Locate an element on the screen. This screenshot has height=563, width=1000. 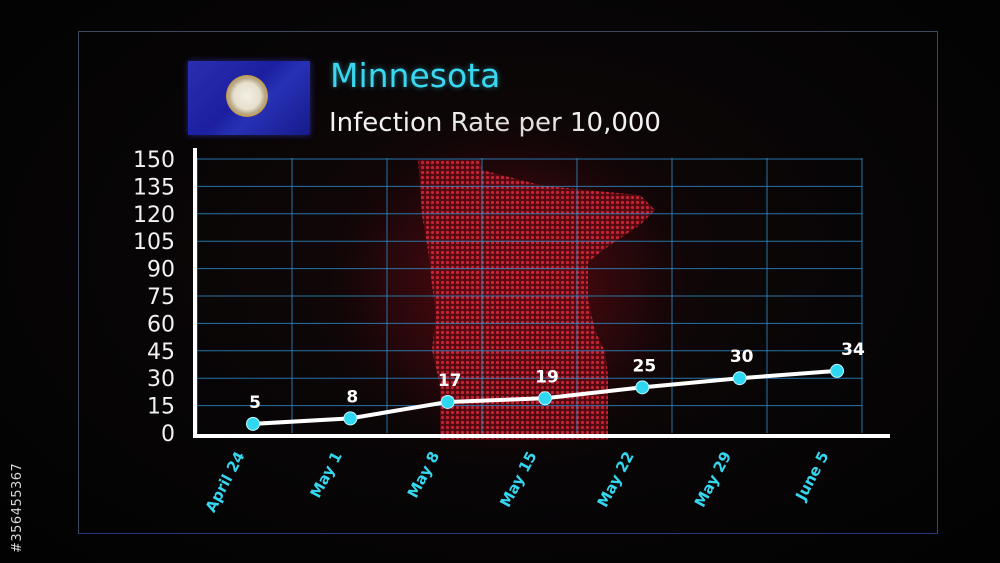
y-tick-label: 120 is located at coordinates (154, 215).